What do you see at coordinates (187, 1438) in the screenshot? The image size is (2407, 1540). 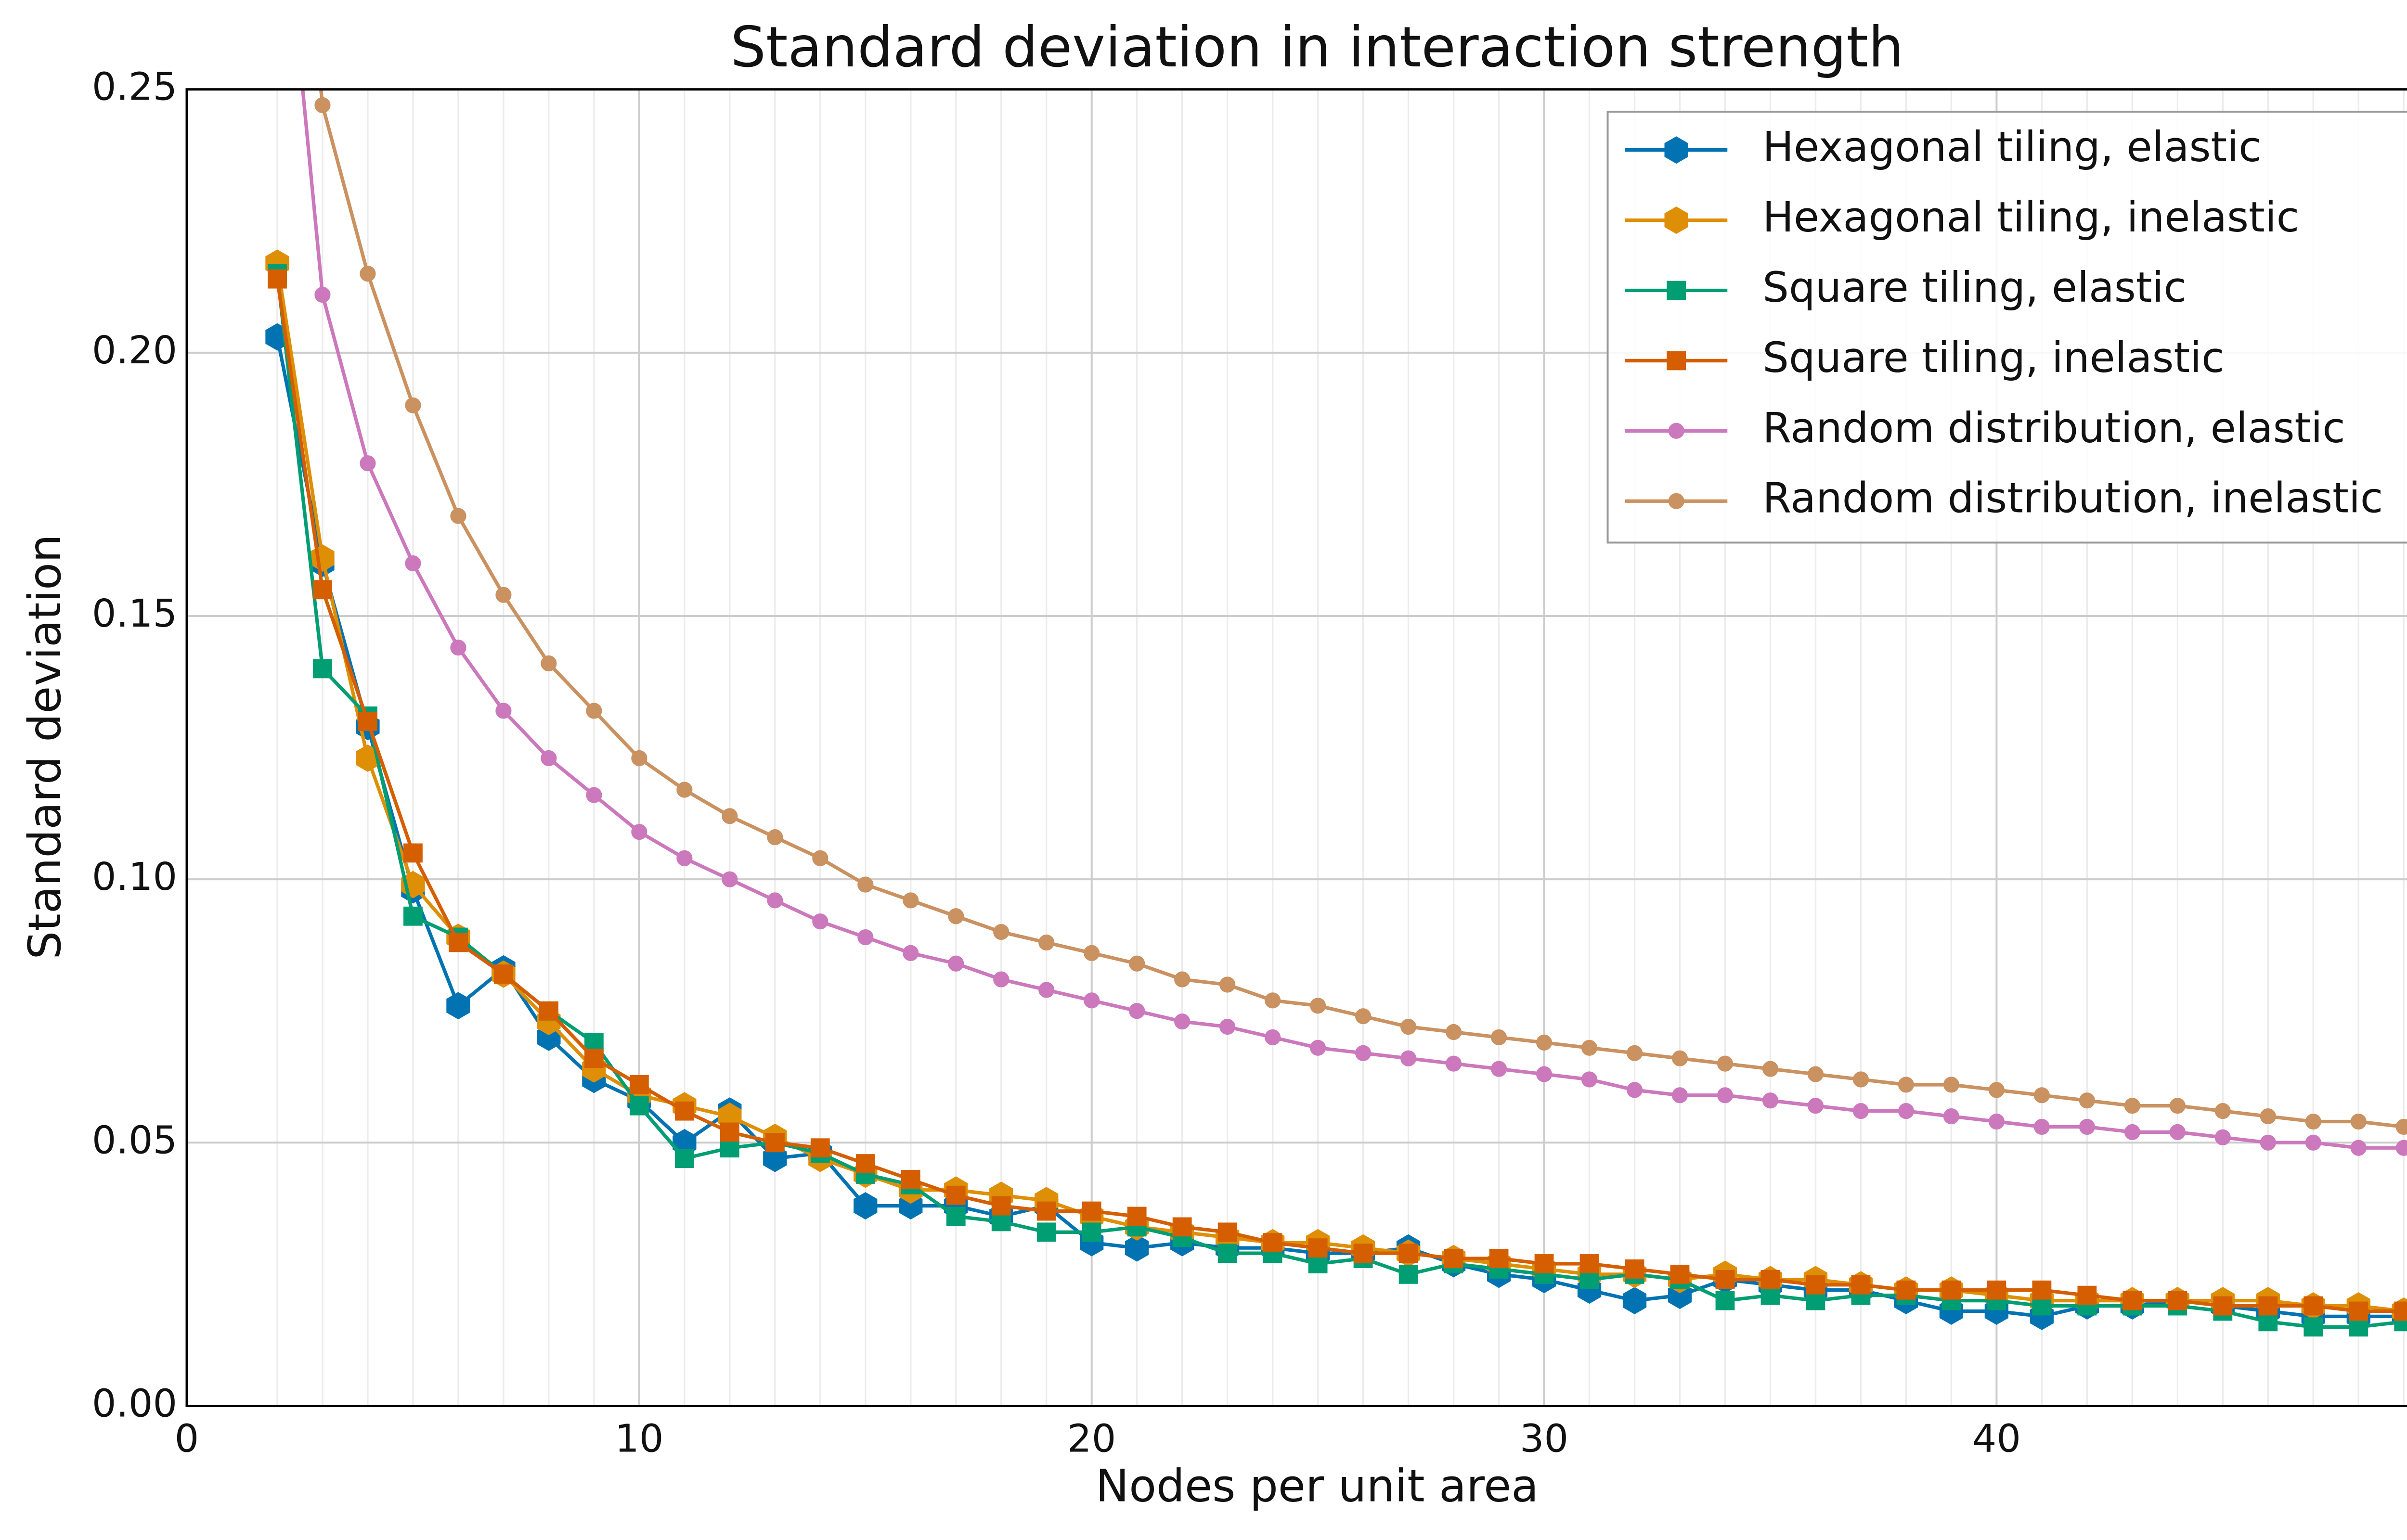 I see `x-tick-label: 0` at bounding box center [187, 1438].